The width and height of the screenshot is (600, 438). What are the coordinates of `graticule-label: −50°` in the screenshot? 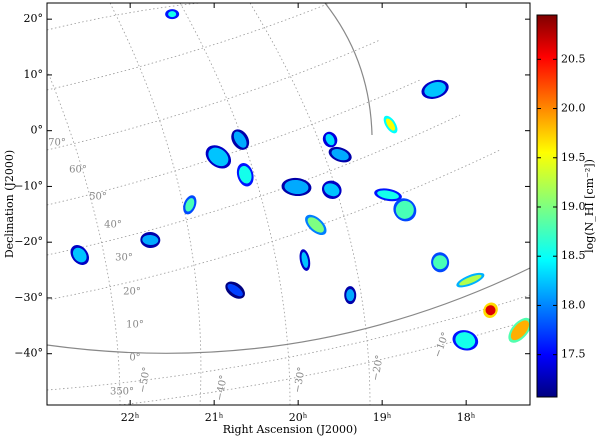 It's located at (144, 380).